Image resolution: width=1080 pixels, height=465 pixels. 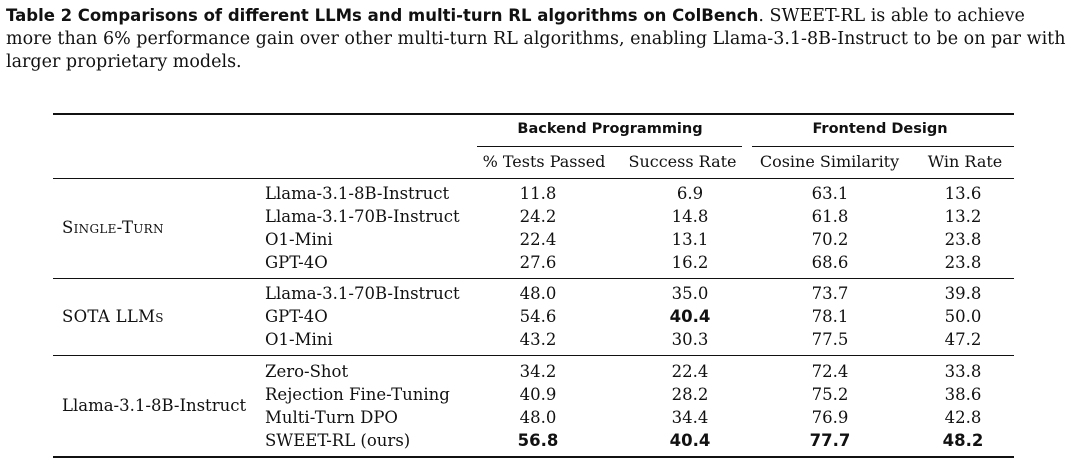 I want to click on cell-success-rate: 6.9, so click(x=690, y=193).